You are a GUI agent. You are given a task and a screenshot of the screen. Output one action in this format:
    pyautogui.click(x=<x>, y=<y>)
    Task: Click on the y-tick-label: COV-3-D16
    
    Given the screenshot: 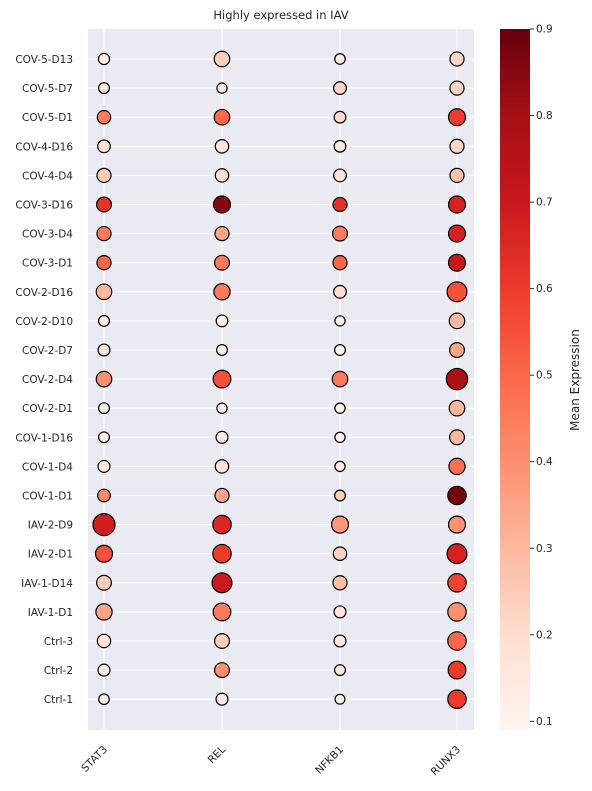 What is the action you would take?
    pyautogui.click(x=44, y=206)
    